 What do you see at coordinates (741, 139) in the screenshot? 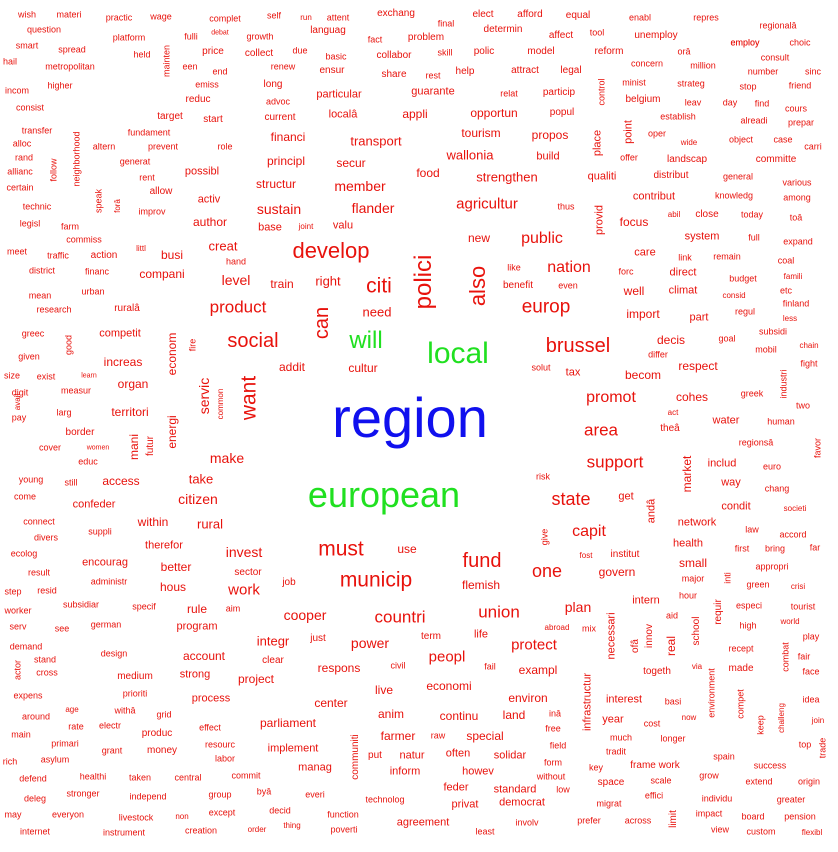
I see `word-object: object` at bounding box center [741, 139].